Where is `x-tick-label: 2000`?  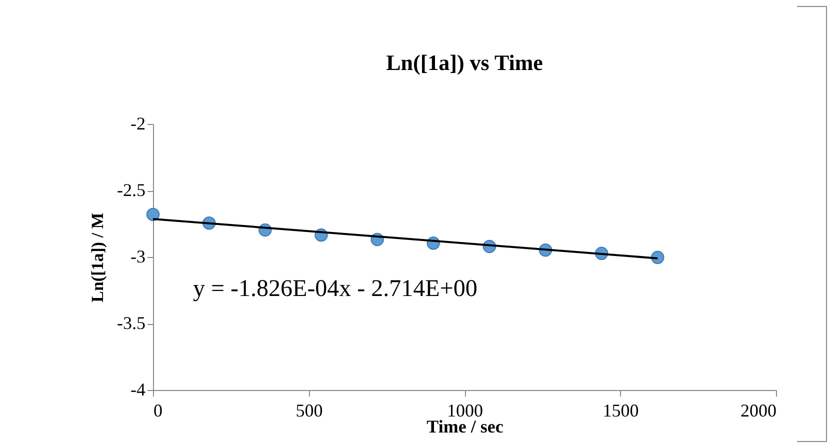
x-tick-label: 2000 is located at coordinates (758, 410).